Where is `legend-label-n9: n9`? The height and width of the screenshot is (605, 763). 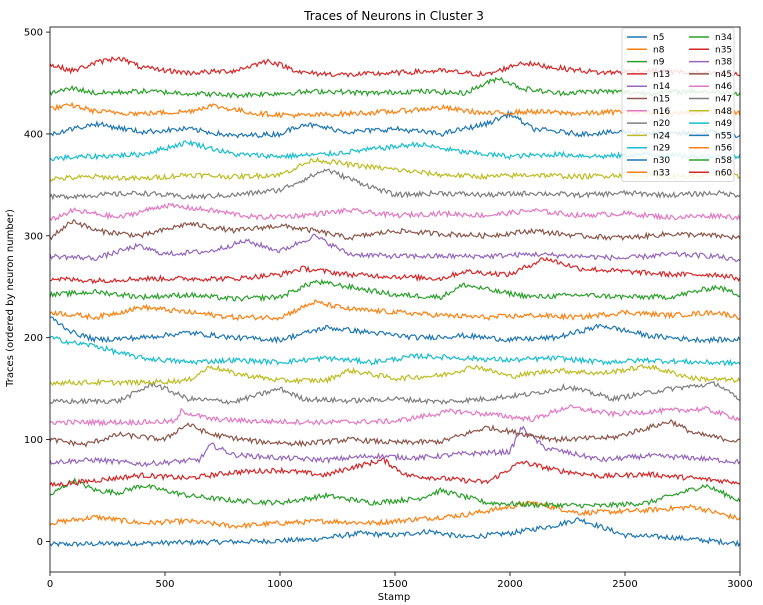 legend-label-n9: n9 is located at coordinates (659, 63).